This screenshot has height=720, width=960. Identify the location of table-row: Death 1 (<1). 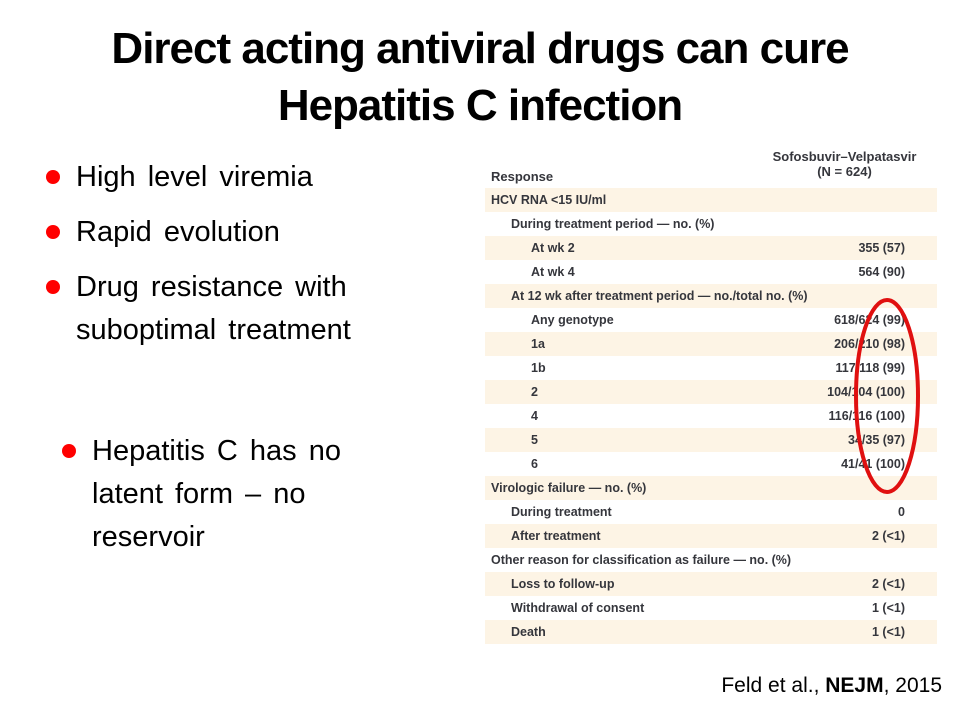
(711, 632).